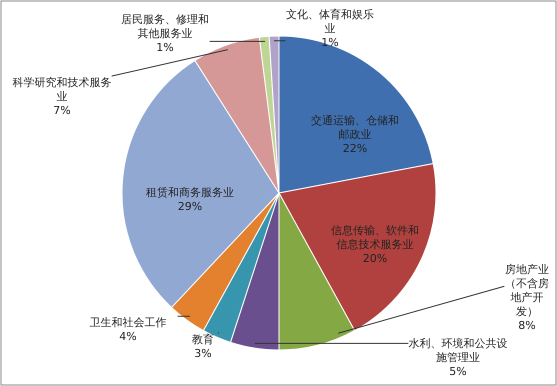 The height and width of the screenshot is (386, 557). What do you see at coordinates (355, 128) in the screenshot?
I see `slice-label: 交通运输、仓储和邮政业` at bounding box center [355, 128].